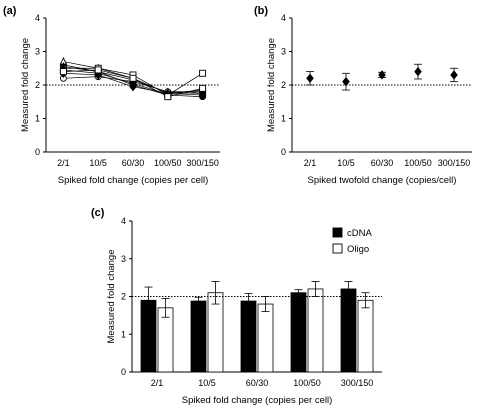  Describe the element at coordinates (337, 248) in the screenshot. I see `legend-swatch-oligo` at that location.